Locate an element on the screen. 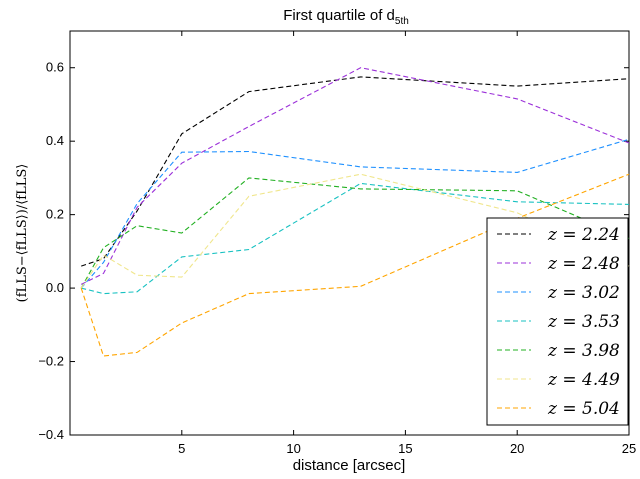 This screenshot has width=640, height=479. x-tick-label: 5 is located at coordinates (181, 448).